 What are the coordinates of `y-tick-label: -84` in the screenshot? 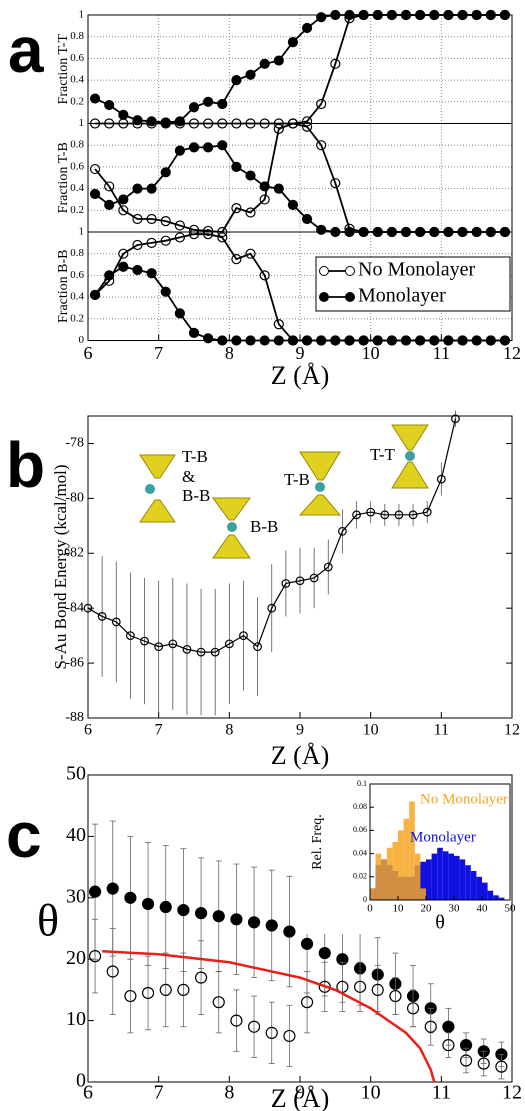 It's located at (74, 607).